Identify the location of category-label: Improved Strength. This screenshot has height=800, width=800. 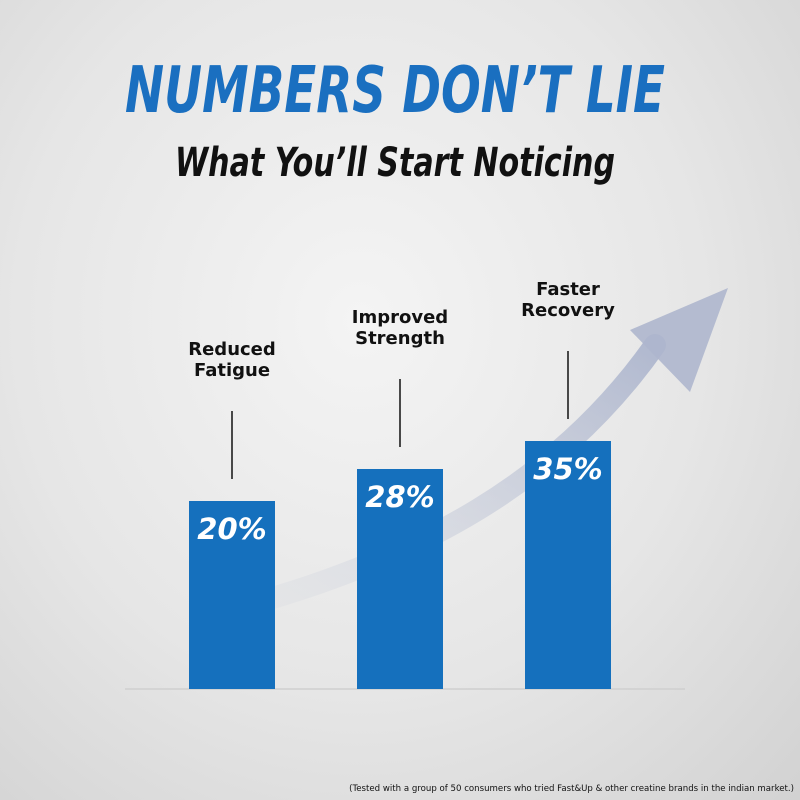
(400, 328).